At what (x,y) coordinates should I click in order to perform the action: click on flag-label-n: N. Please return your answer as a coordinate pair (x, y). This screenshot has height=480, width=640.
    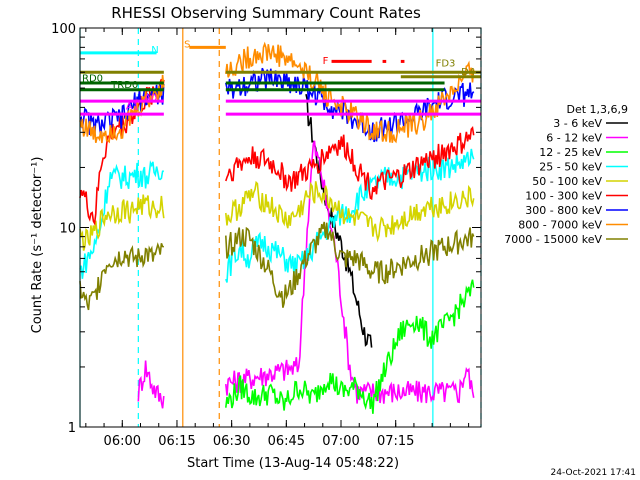
    Looking at the image, I should click on (154, 50).